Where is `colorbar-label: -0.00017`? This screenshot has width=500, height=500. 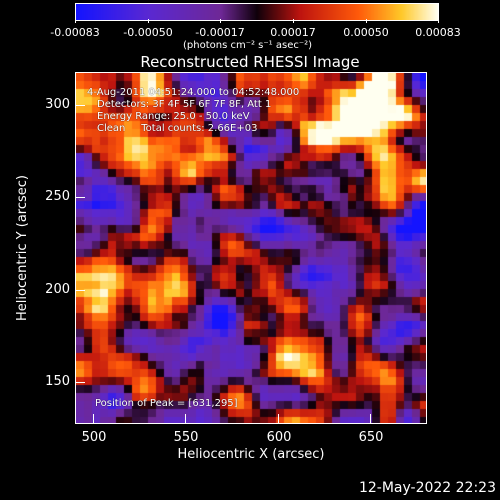
colorbar-label: -0.00017 is located at coordinates (220, 32).